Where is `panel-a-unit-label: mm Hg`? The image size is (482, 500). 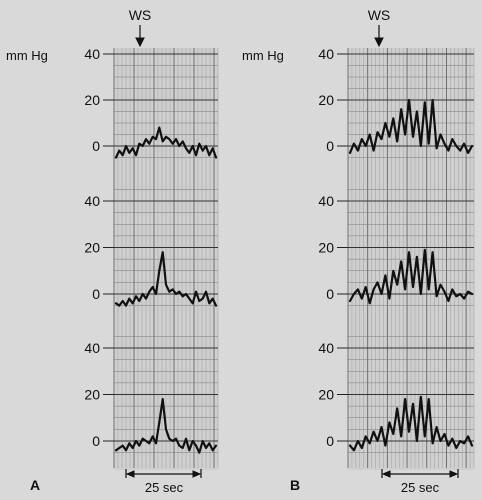 panel-a-unit-label: mm Hg is located at coordinates (27, 55).